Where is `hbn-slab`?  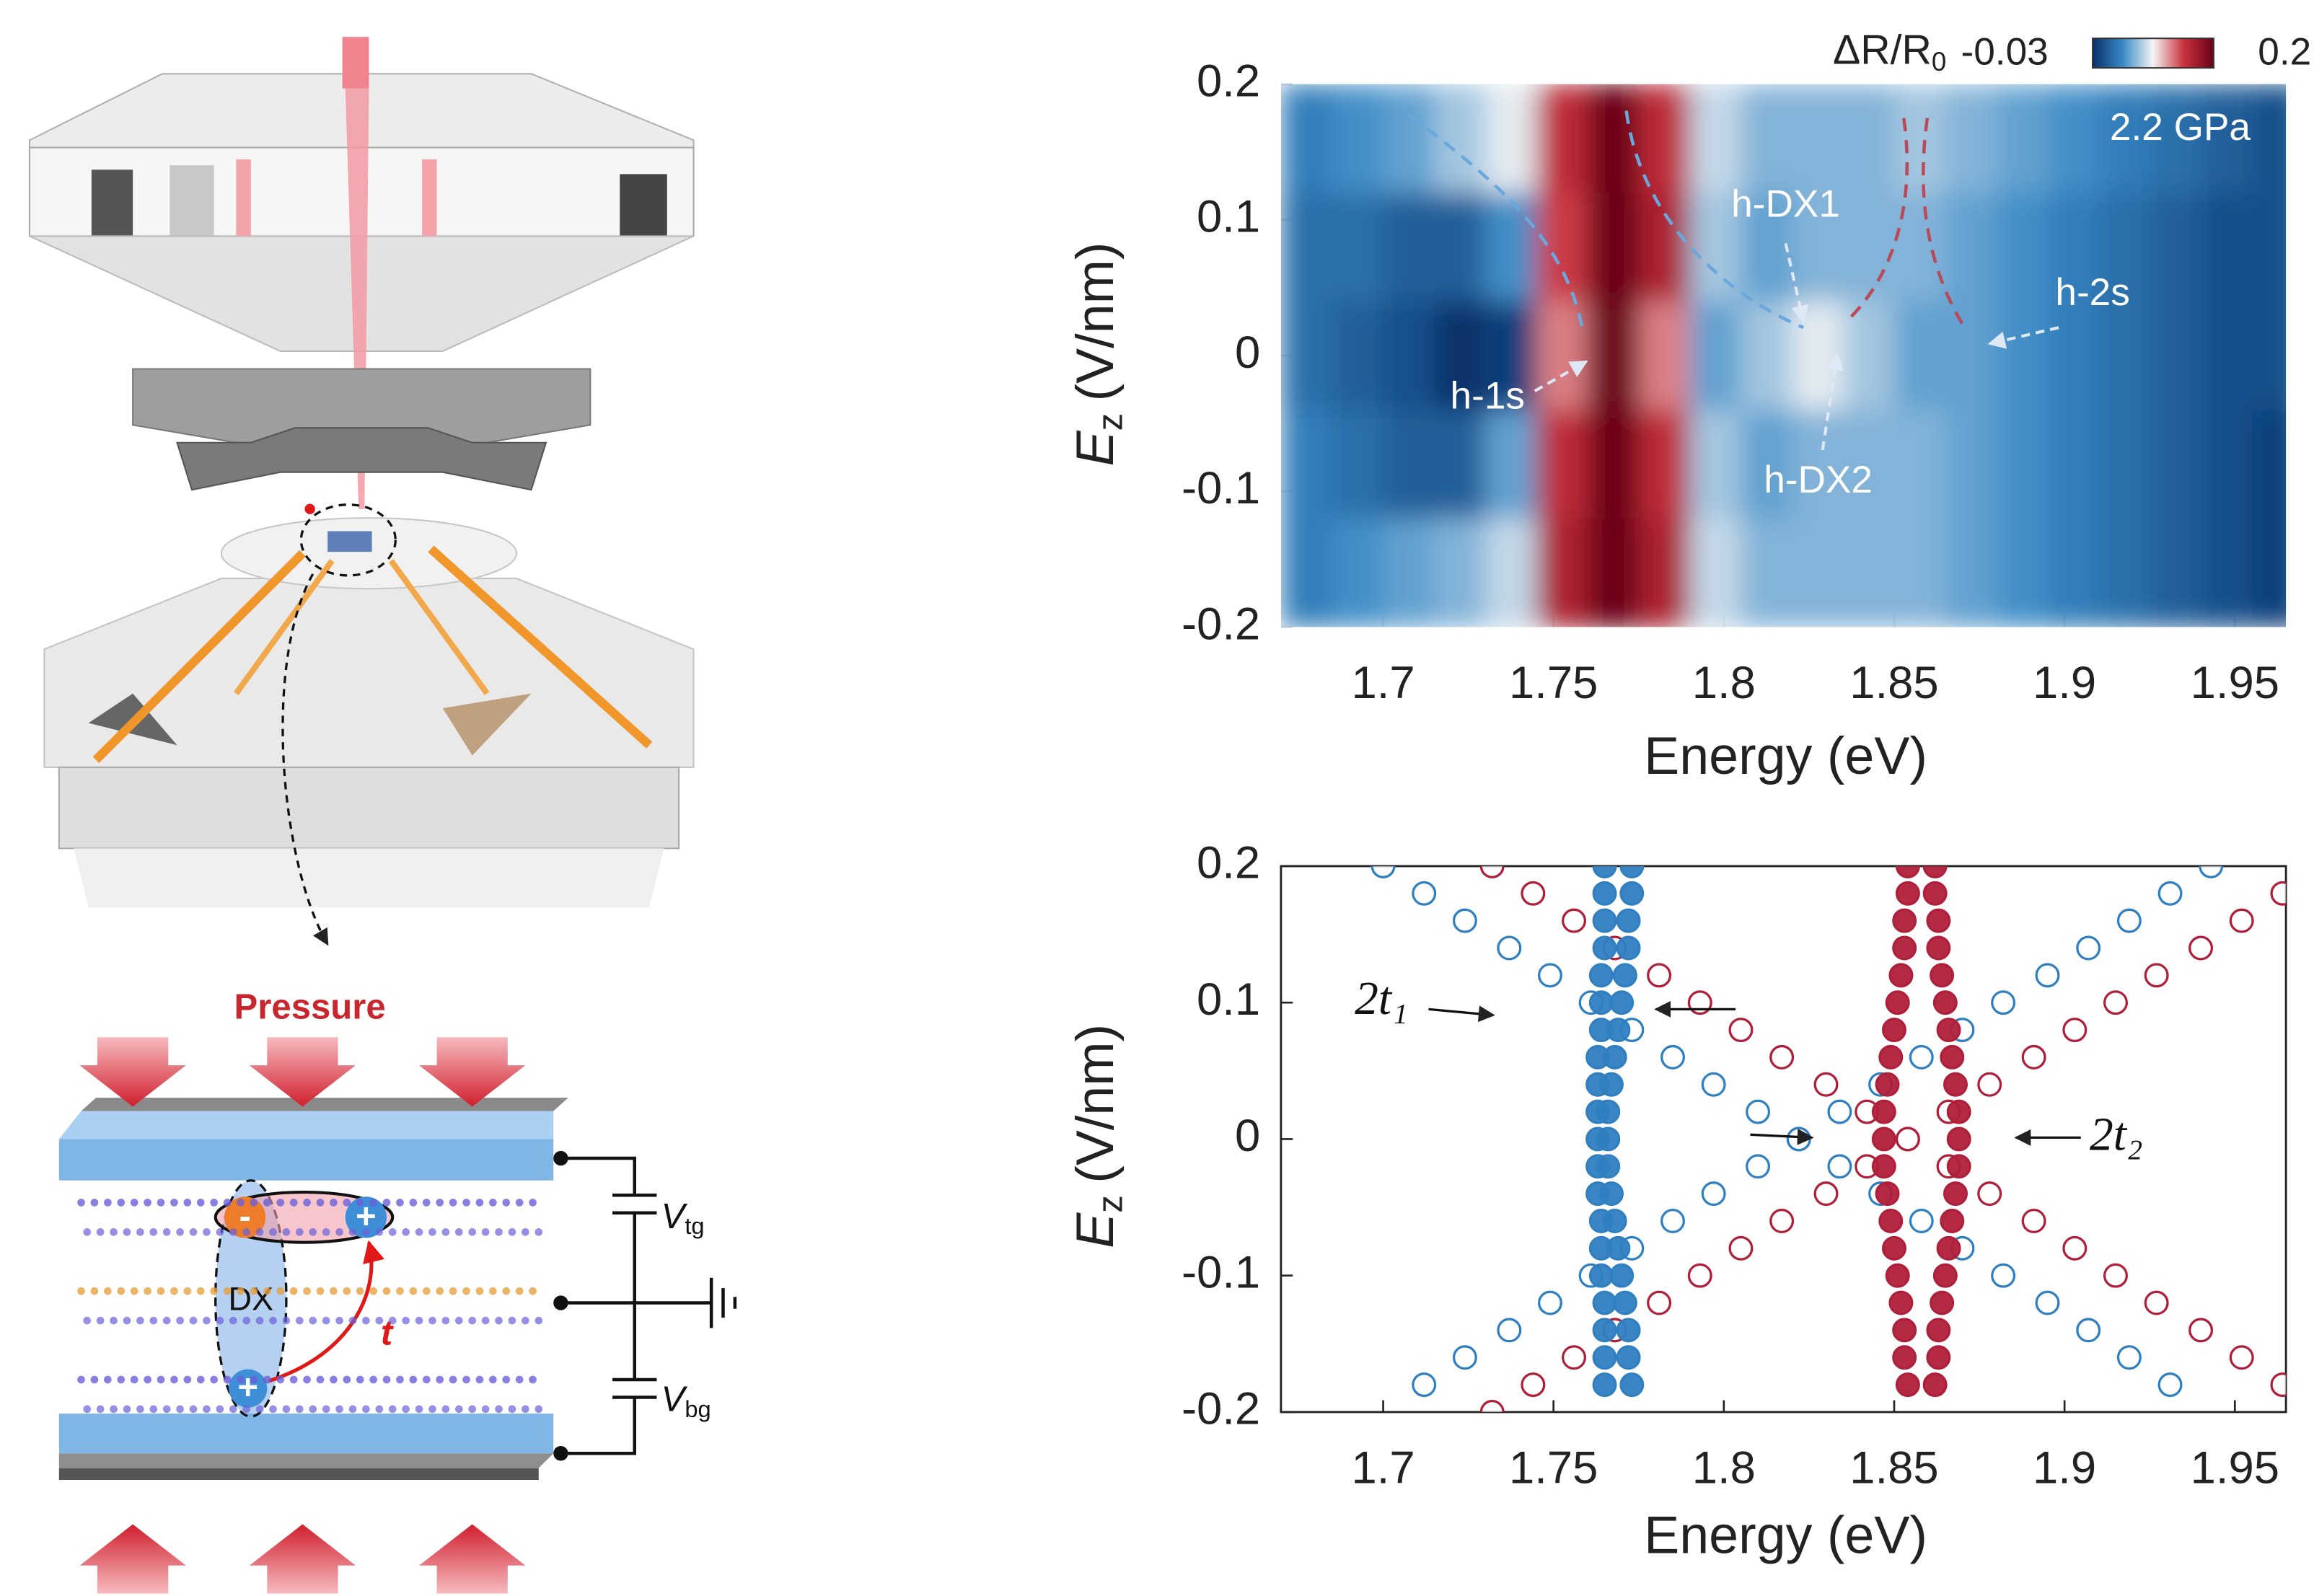 hbn-slab is located at coordinates (306, 1433).